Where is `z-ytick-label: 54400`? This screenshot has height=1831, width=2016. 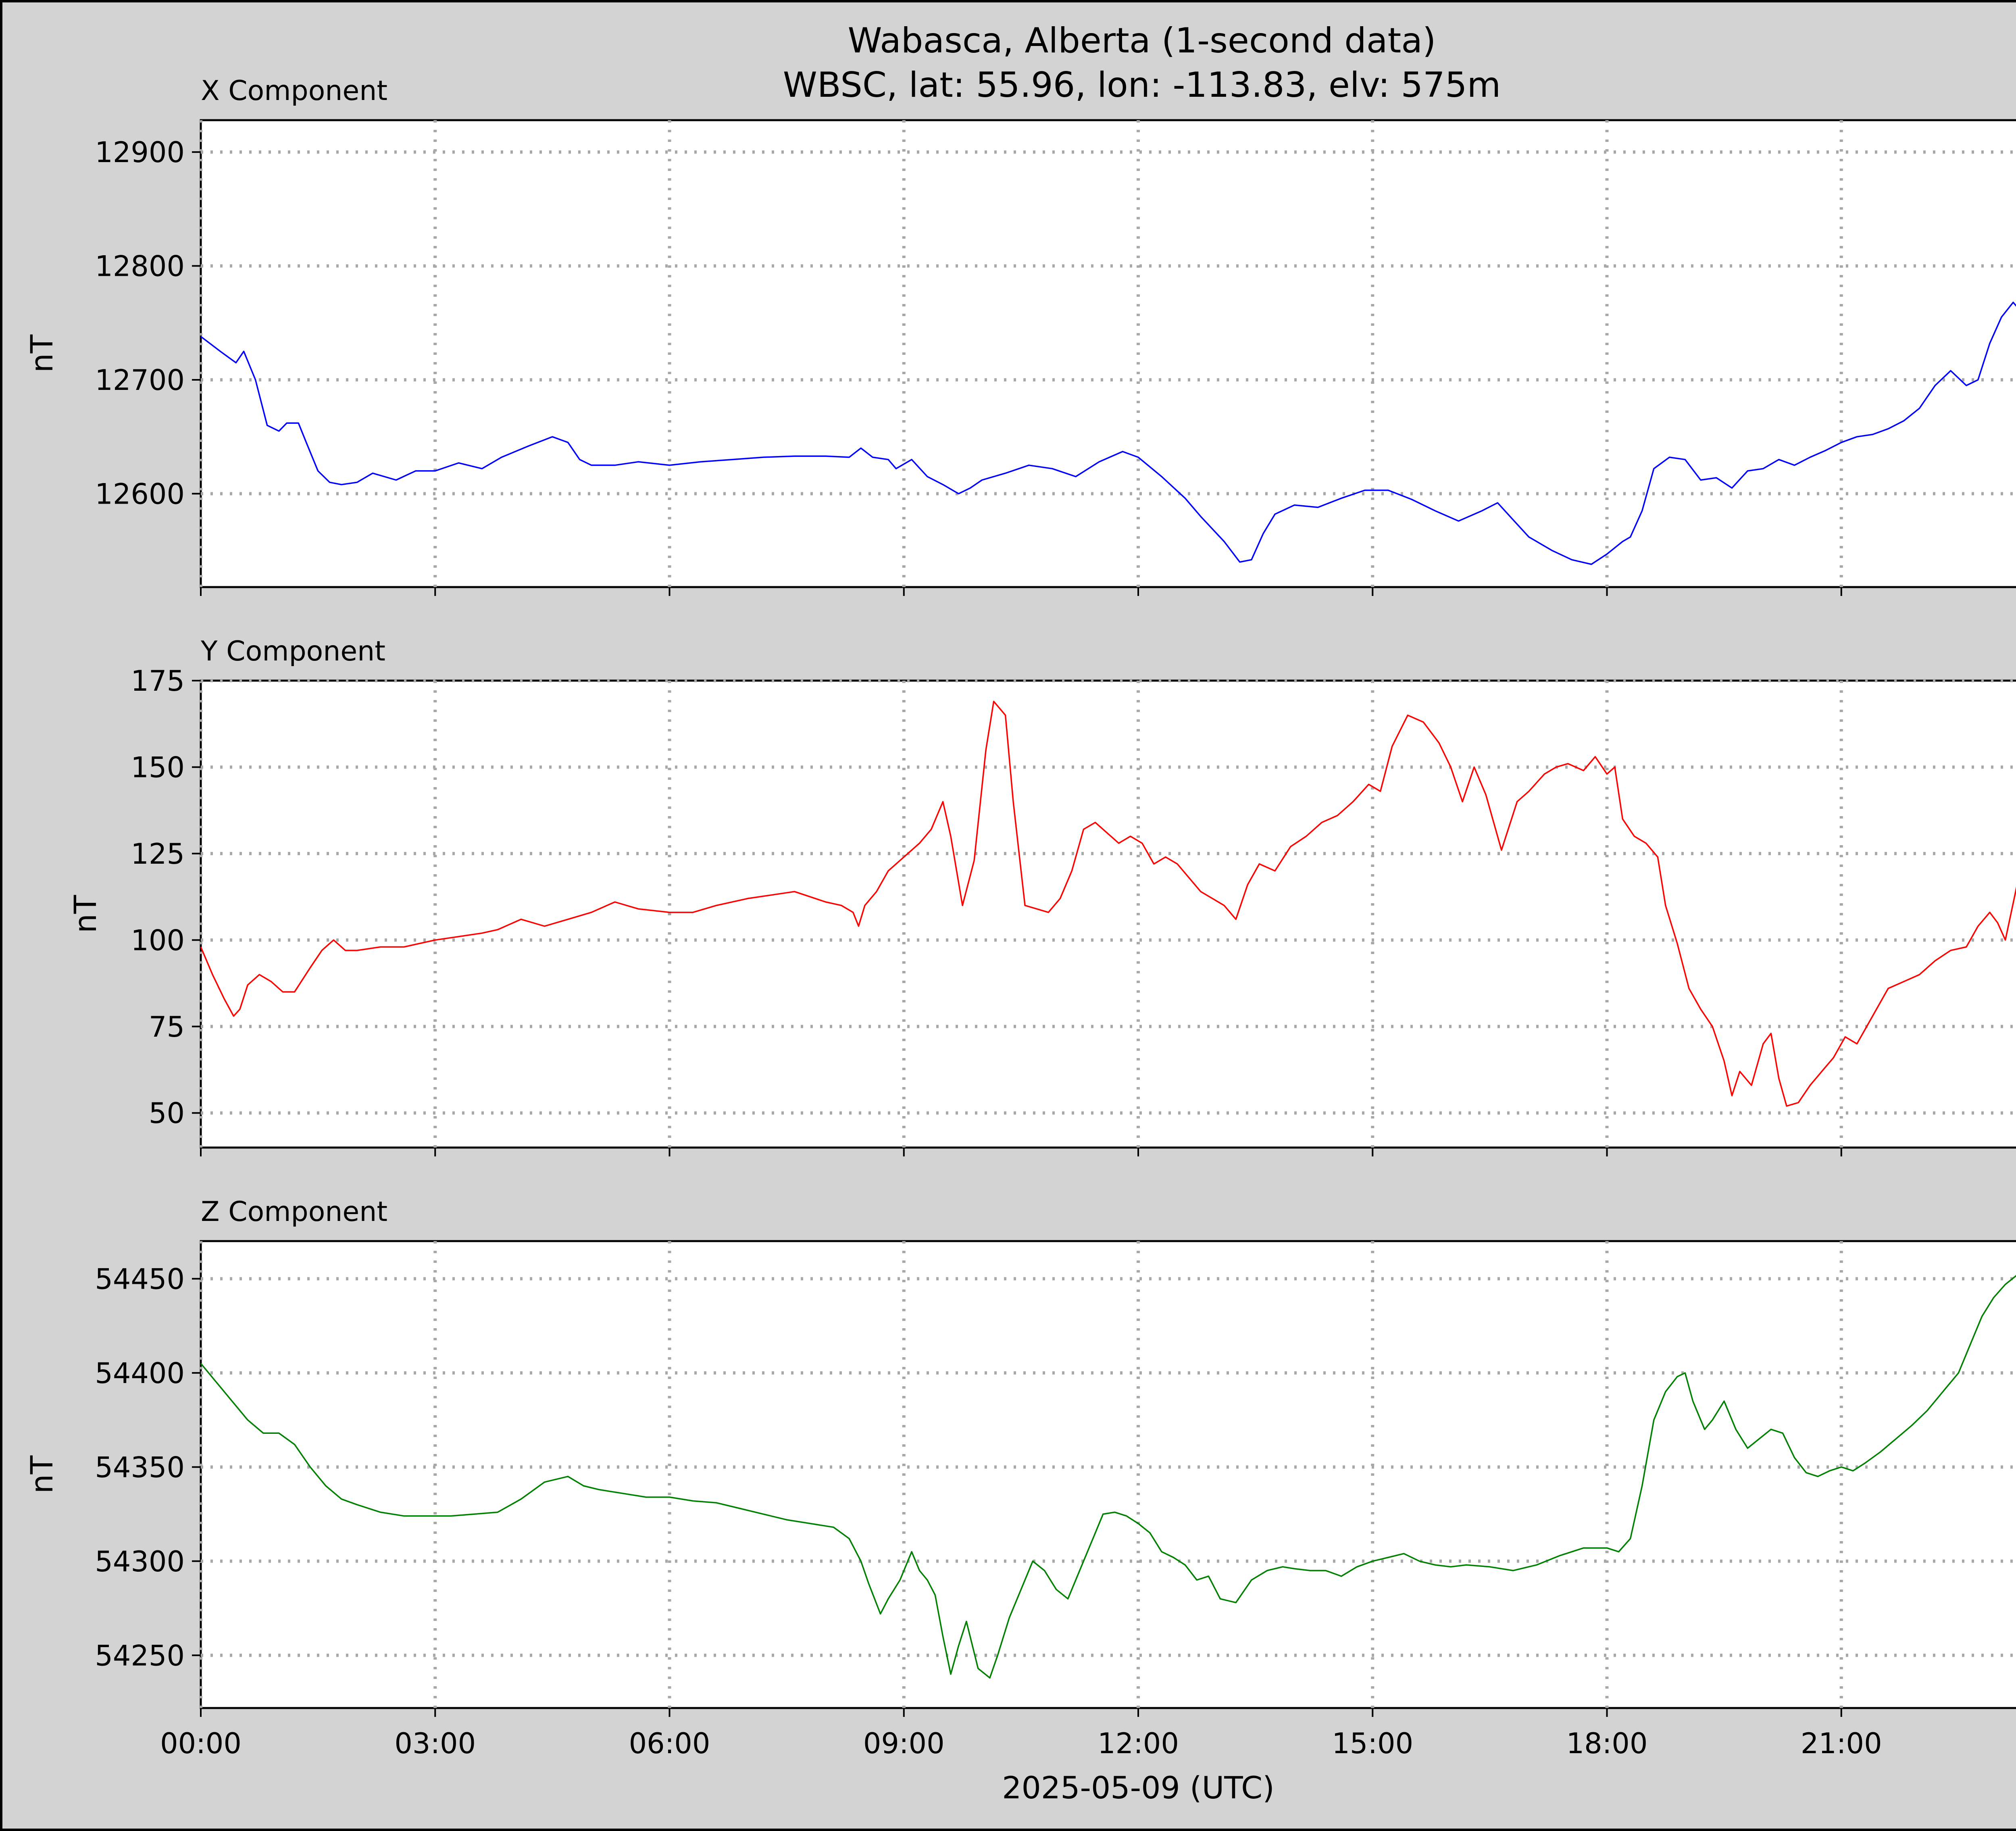 z-ytick-label: 54400 is located at coordinates (140, 1373).